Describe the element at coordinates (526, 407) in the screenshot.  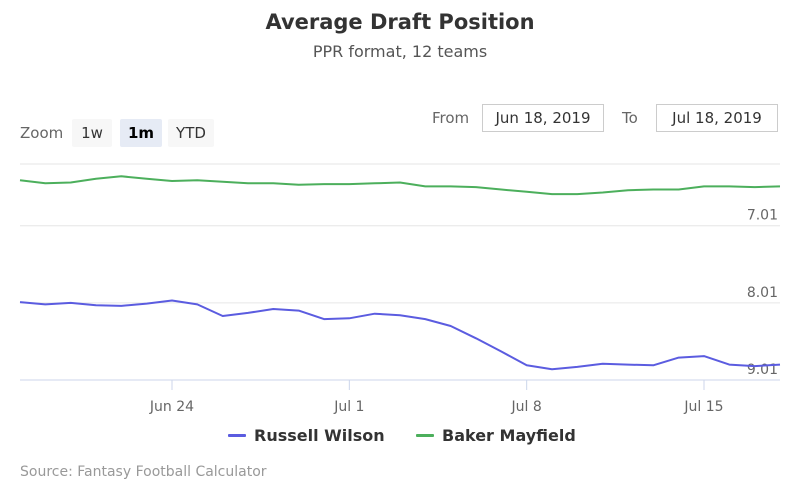
I see `x-tick-label: Jul 8` at that location.